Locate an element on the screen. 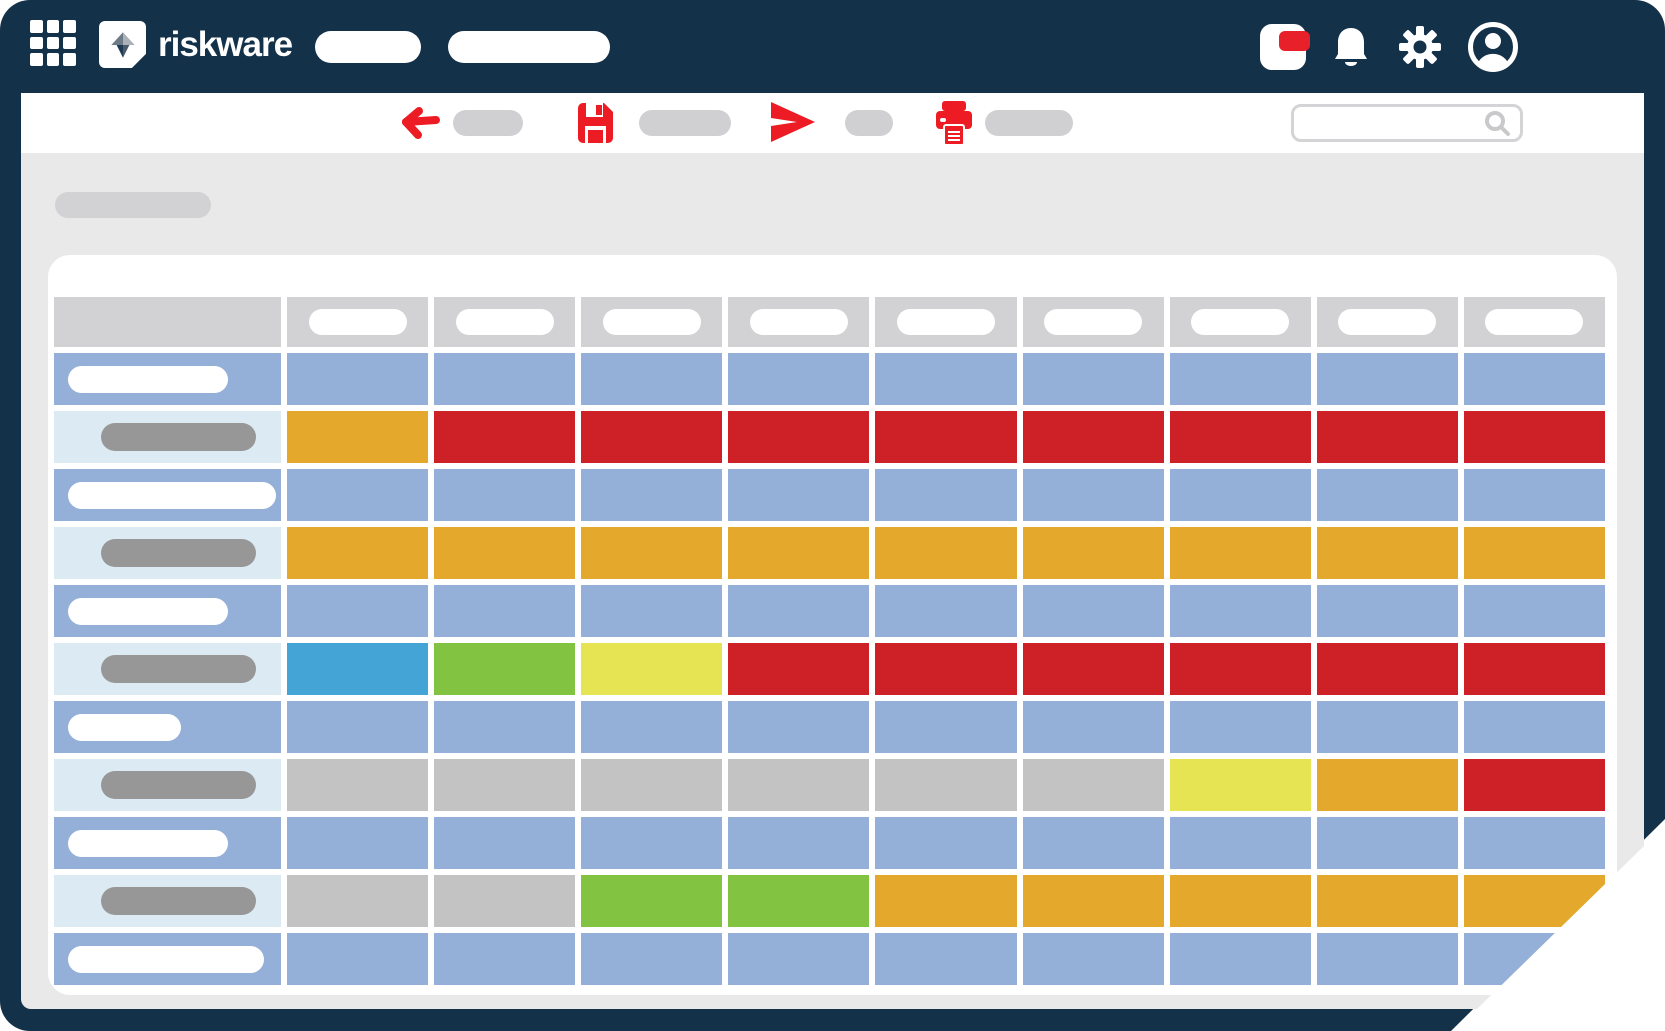 The height and width of the screenshot is (1031, 1665). print-button is located at coordinates (954, 123).